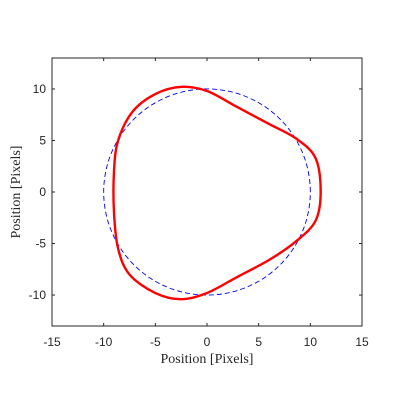 This screenshot has width=400, height=400. I want to click on y-tick-label: 10, so click(40, 89).